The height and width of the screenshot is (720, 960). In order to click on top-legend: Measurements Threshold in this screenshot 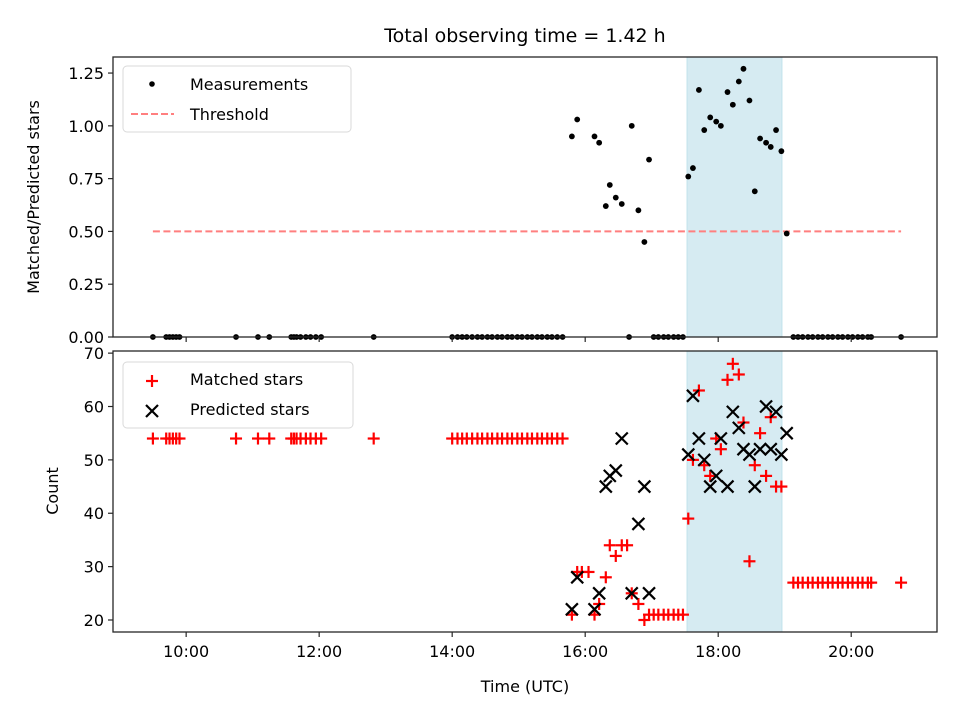, I will do `click(237, 99)`.